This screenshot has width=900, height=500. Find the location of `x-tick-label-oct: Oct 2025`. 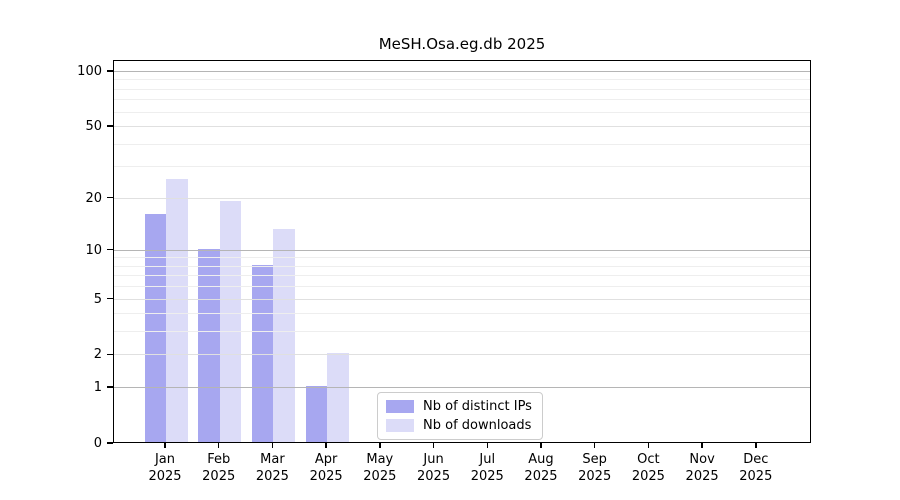

x-tick-label-oct: Oct 2025 is located at coordinates (648, 468).